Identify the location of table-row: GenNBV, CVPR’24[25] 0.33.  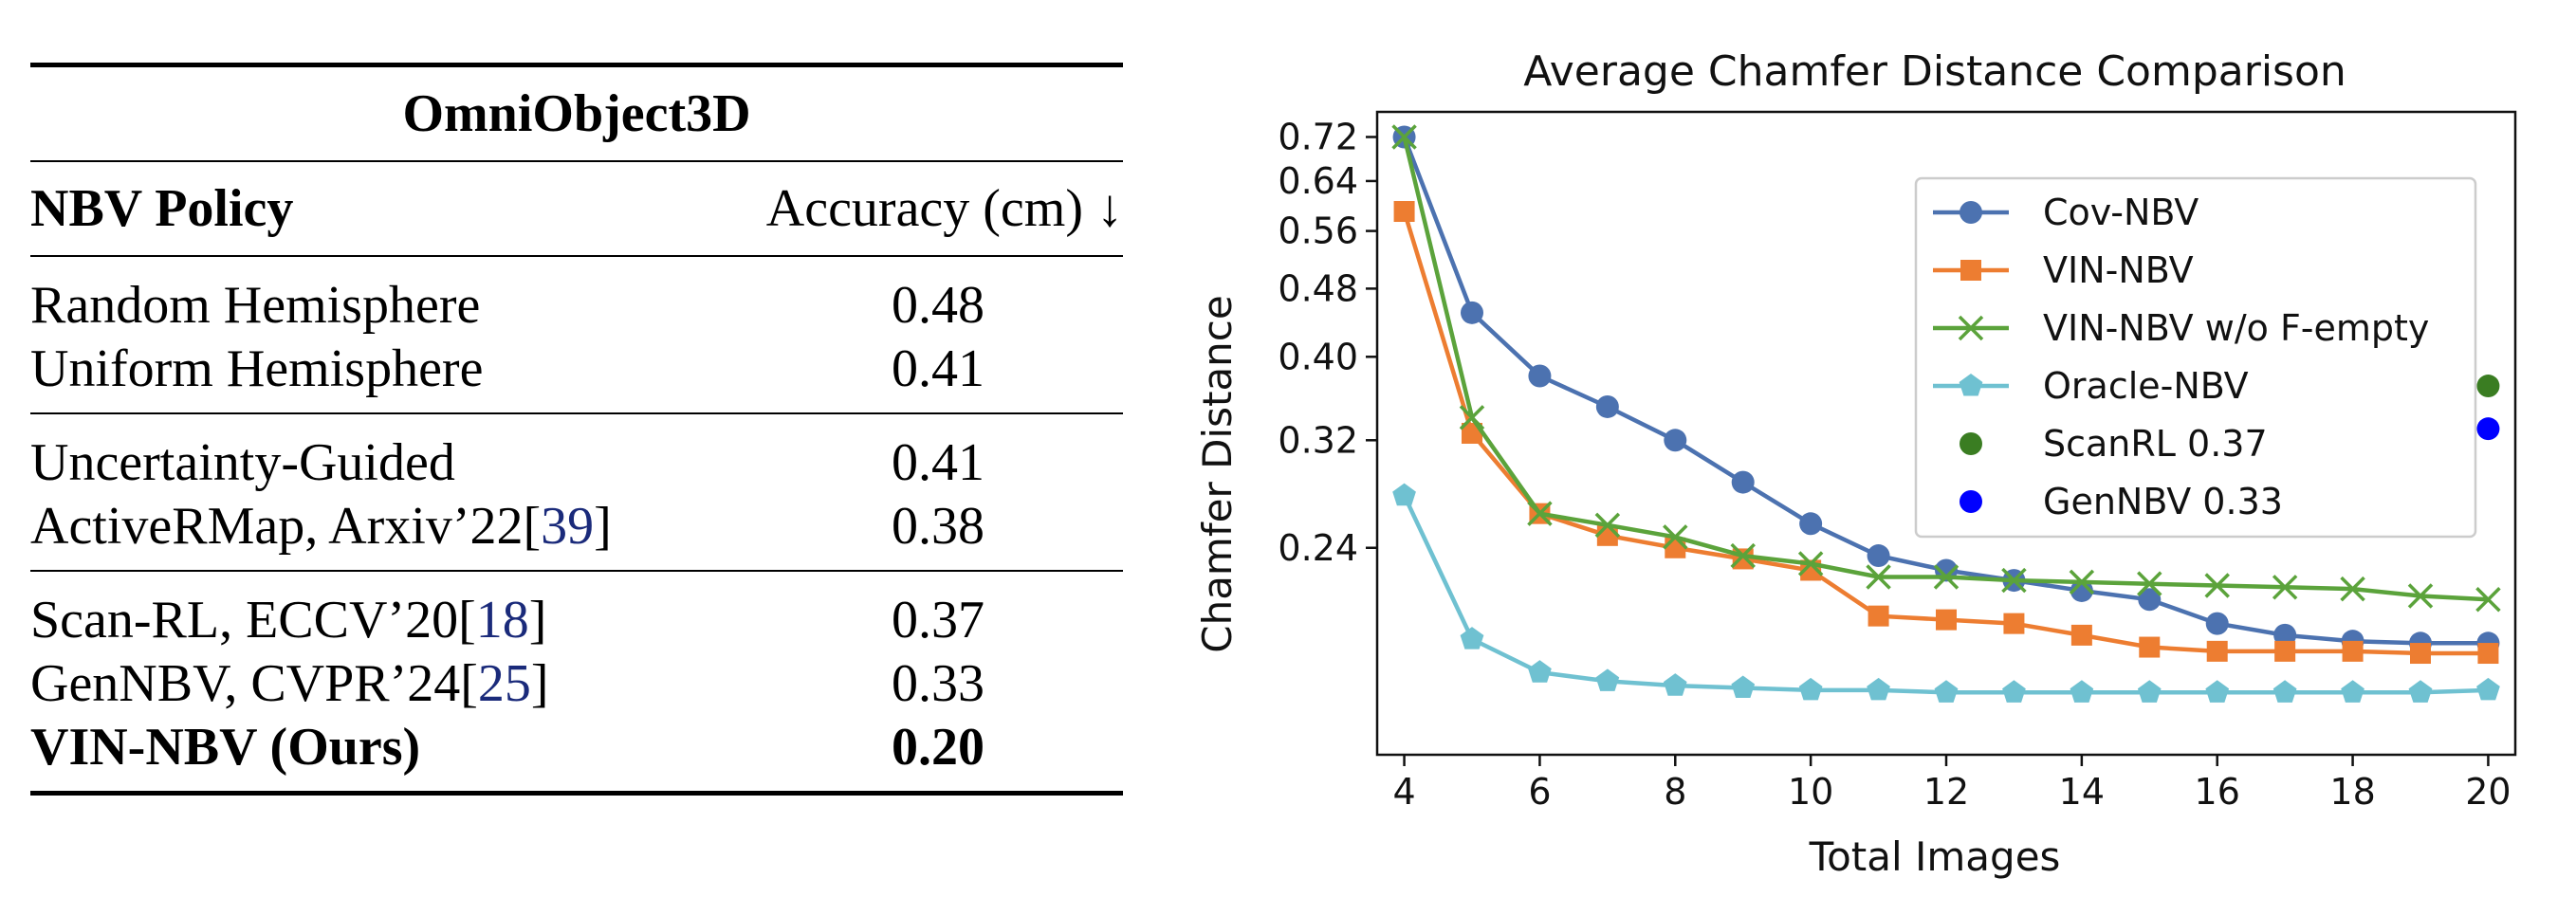
(576, 684).